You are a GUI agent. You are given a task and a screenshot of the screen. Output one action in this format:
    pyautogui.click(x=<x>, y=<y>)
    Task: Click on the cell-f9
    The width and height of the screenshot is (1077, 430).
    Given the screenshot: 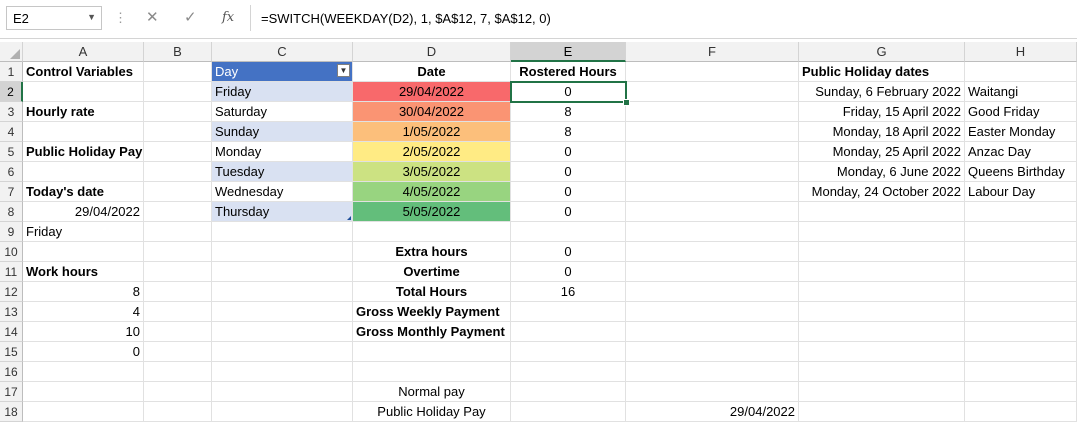 What is the action you would take?
    pyautogui.click(x=712, y=232)
    